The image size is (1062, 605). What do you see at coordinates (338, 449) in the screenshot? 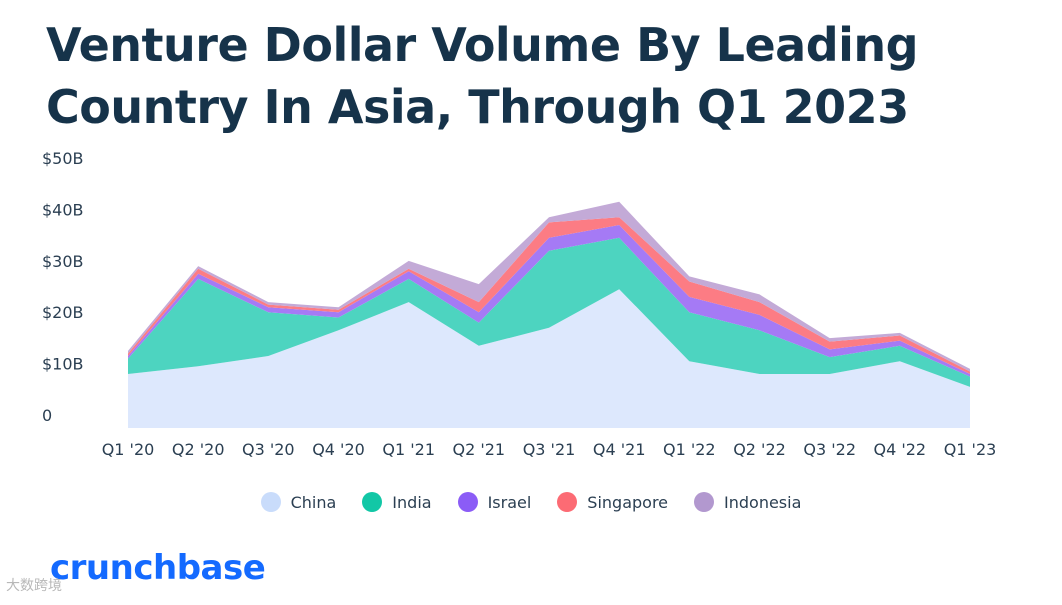
I see `x-tick-label: Q4 '20` at bounding box center [338, 449].